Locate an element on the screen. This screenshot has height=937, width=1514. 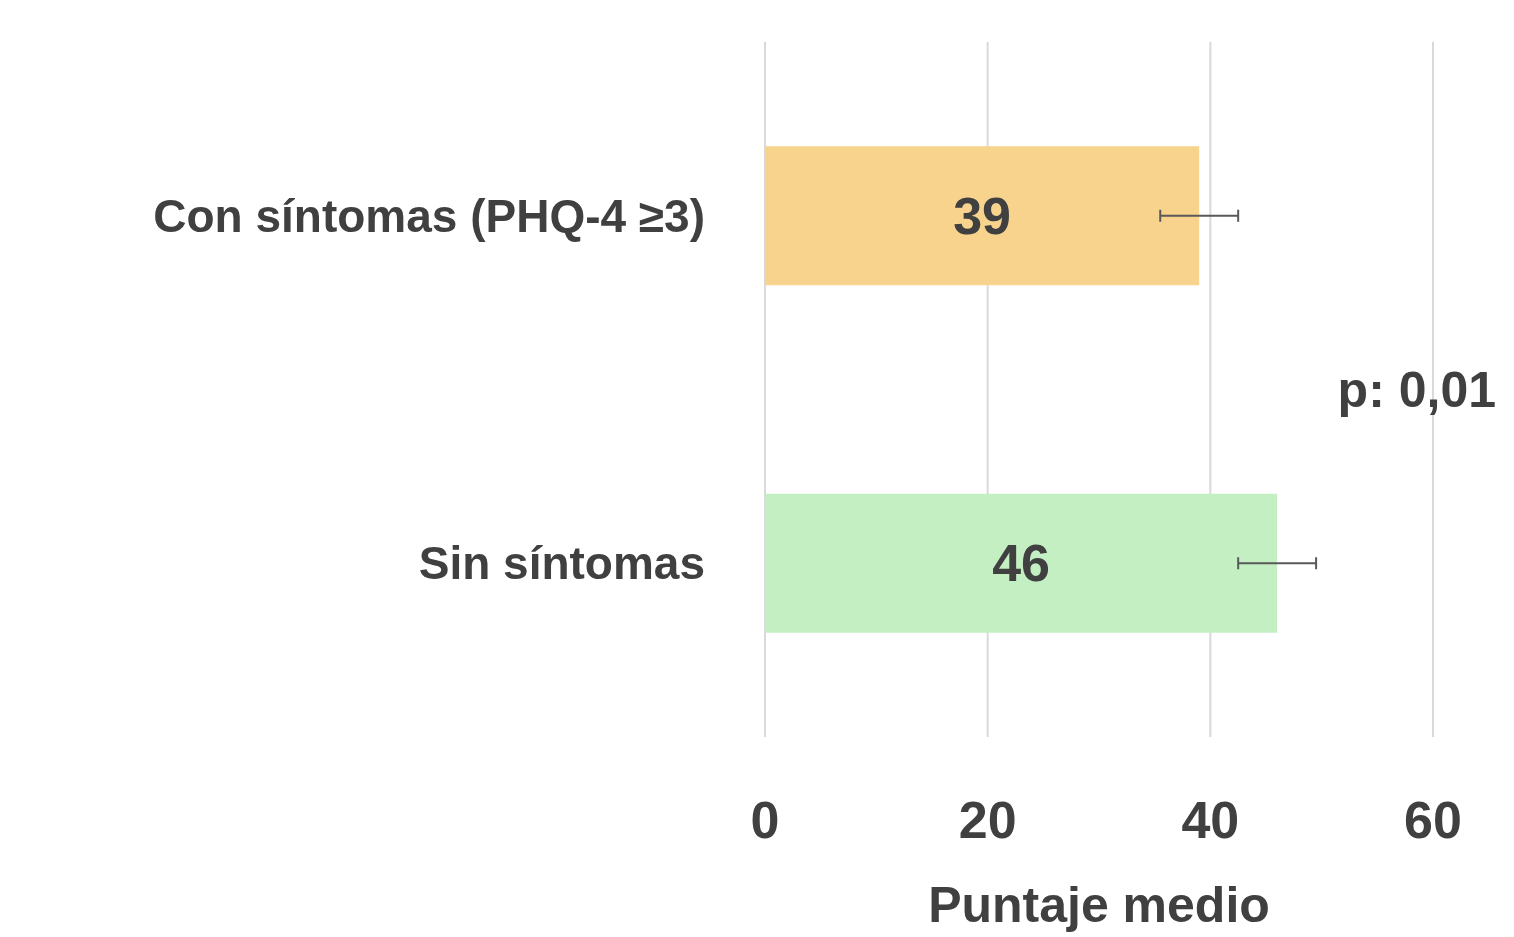
y-tick-label: Sin síntomas is located at coordinates (561, 563).